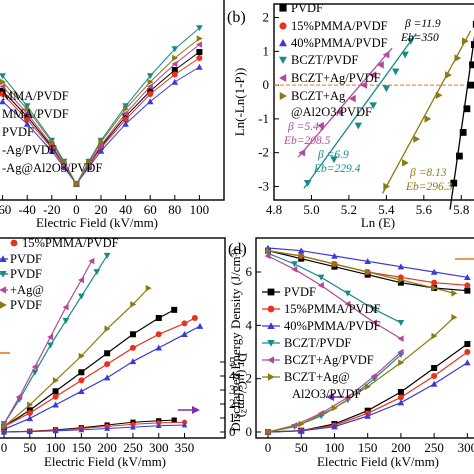  I want to click on legend-entry: BCZT/PVDF, so click(317, 343).